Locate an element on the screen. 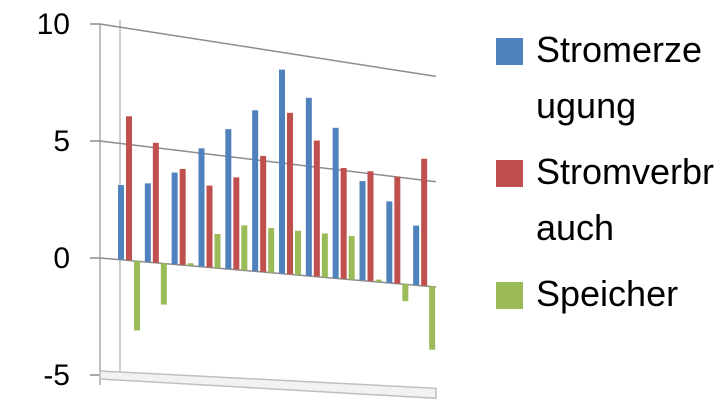 This screenshot has height=403, width=726. y-tick-label-2: 0 is located at coordinates (61, 258).